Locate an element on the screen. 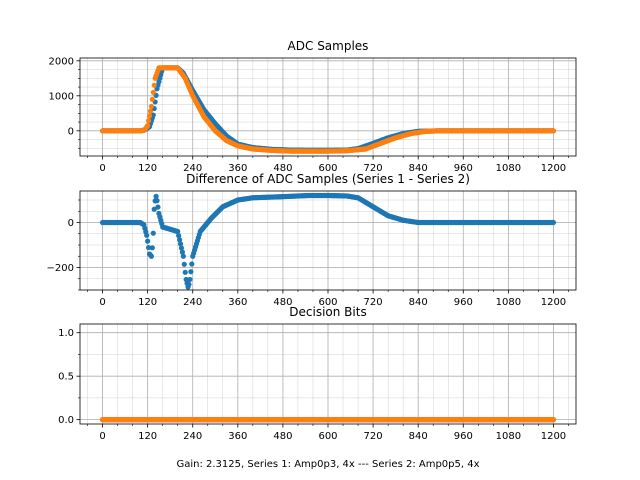  y-tick-label: 0.5 is located at coordinates (66, 377).